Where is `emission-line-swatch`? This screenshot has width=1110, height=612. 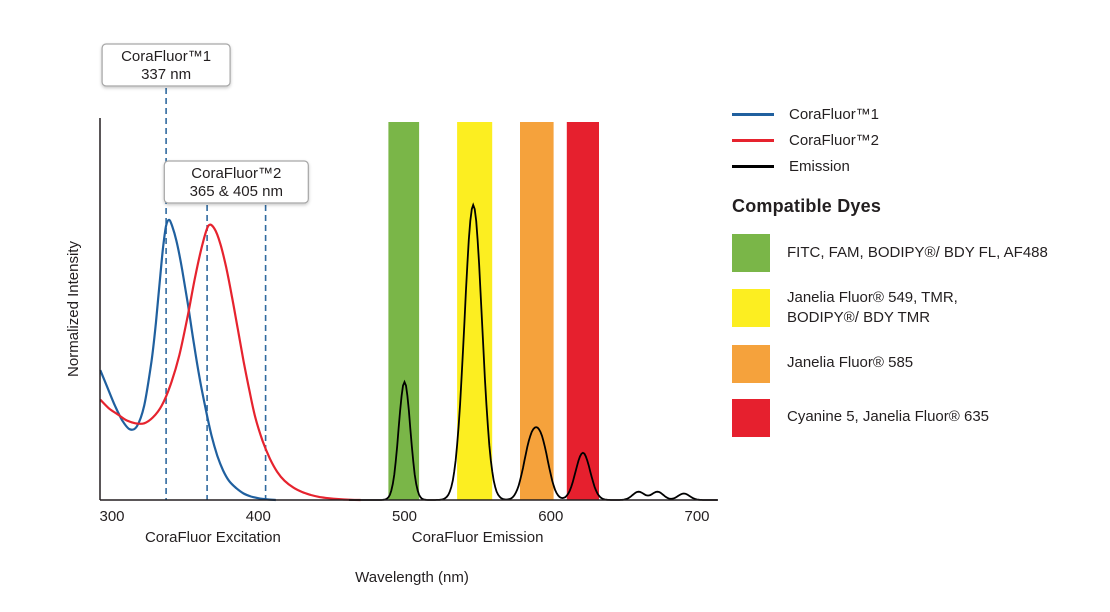 emission-line-swatch is located at coordinates (753, 166).